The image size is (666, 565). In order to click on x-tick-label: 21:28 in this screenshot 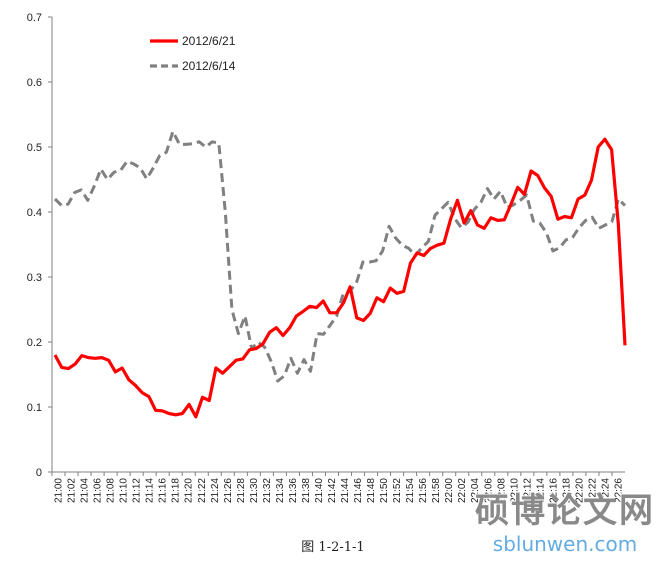, I will do `click(241, 490)`.